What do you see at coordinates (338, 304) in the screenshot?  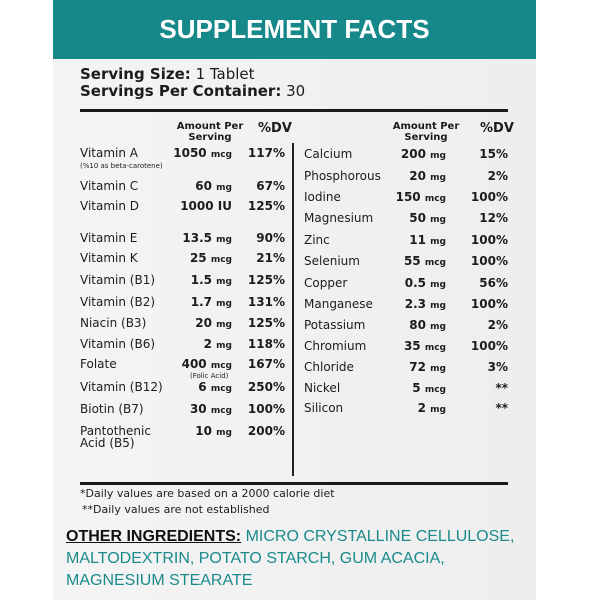 I see `nutrient-name: Manganese` at bounding box center [338, 304].